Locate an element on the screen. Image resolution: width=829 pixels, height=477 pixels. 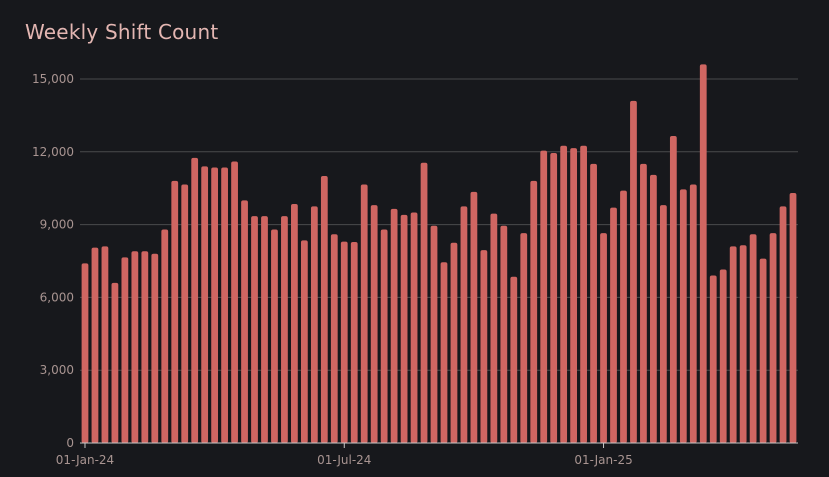
x-tick-label: 01-Jul-24 is located at coordinates (344, 460).